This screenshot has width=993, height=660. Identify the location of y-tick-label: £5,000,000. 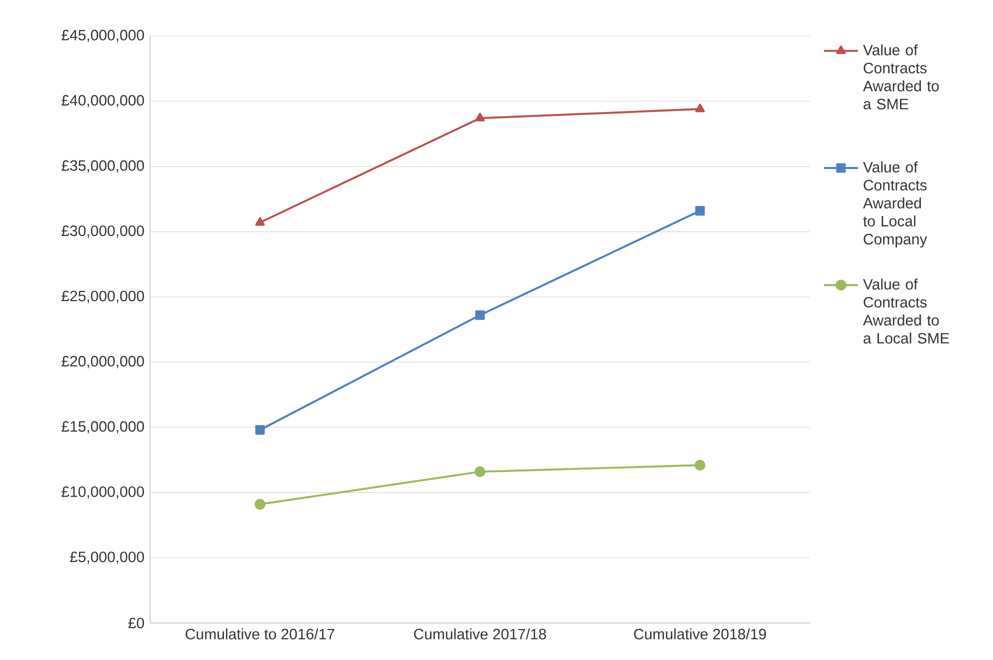
(107, 558).